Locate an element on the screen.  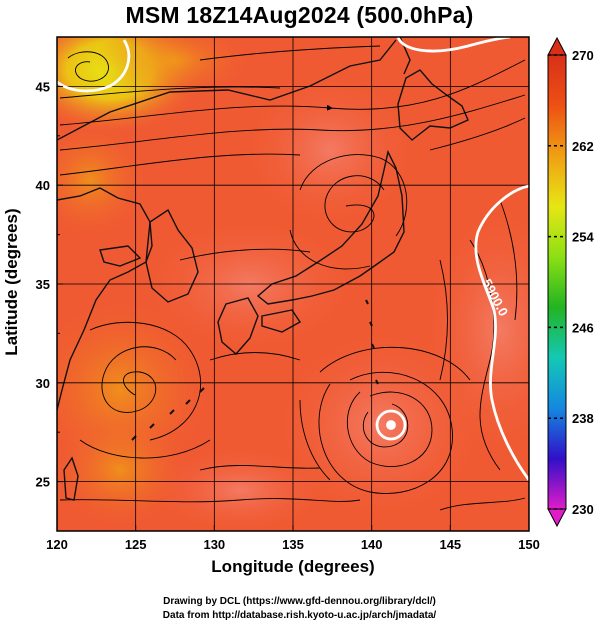
colorbar-tick-label: 254 is located at coordinates (583, 237).